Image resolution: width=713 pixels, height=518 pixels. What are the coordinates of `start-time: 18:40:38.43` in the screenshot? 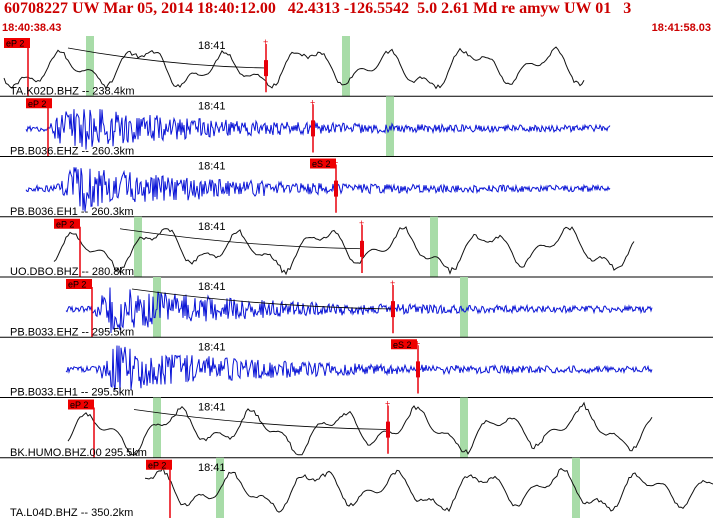 It's located at (32, 28).